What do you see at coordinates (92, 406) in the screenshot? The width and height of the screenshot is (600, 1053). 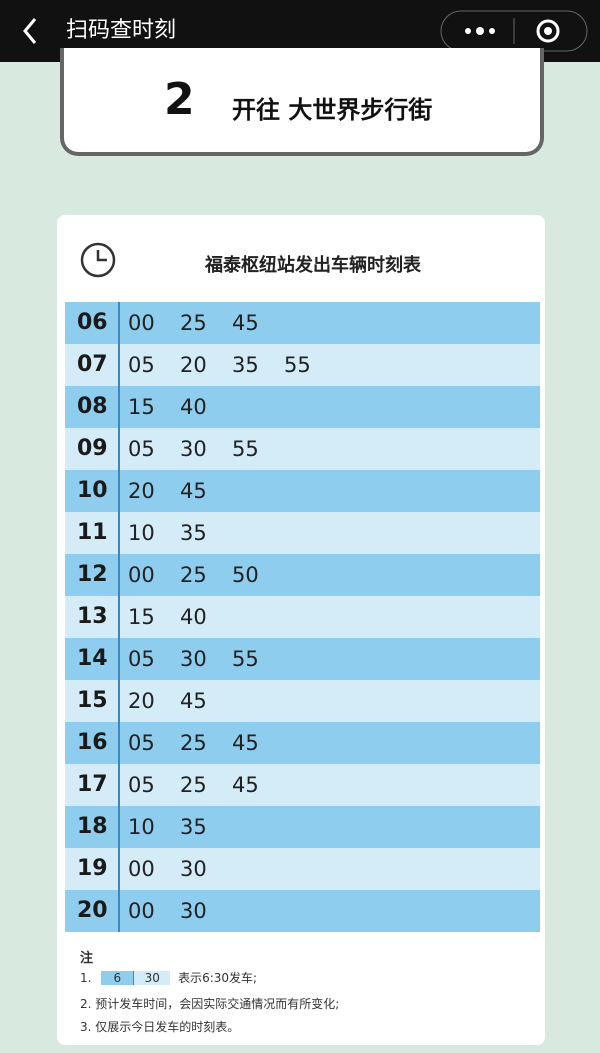 I see `hour: 08` at bounding box center [92, 406].